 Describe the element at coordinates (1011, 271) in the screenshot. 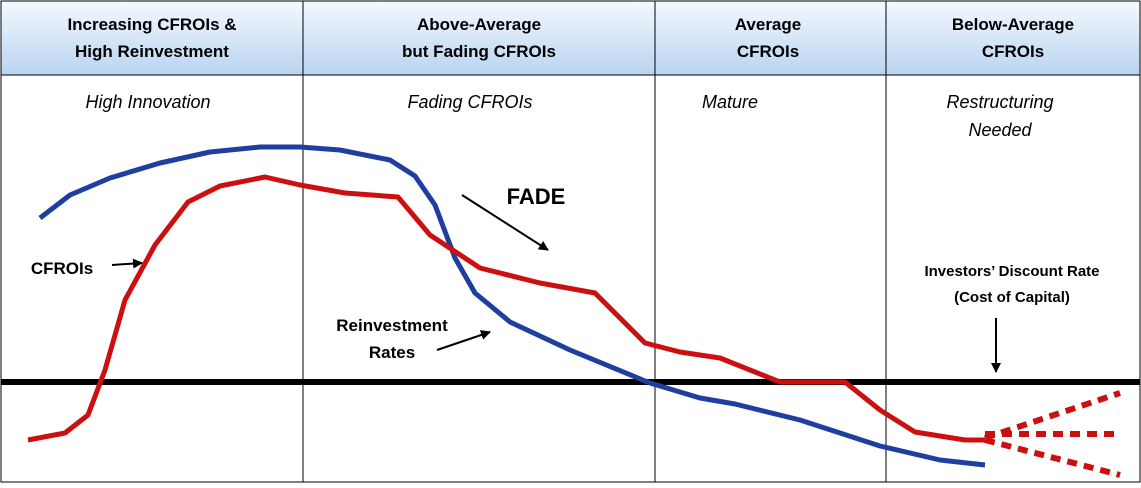

I see `discount-rate-label: Investors’ Discount Rate` at that location.